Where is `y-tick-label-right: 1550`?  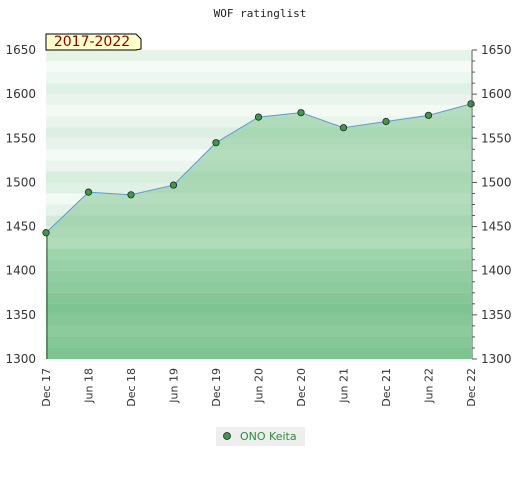 y-tick-label-right: 1550 is located at coordinates (496, 138).